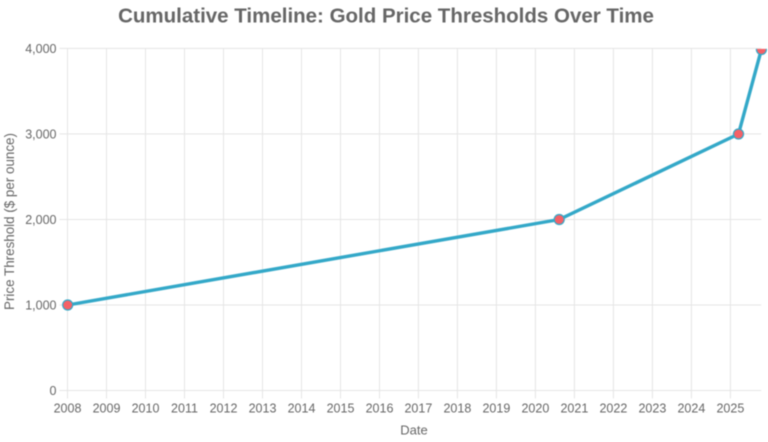 This screenshot has height=442, width=768. I want to click on svg-text: 3,000, so click(40, 134).